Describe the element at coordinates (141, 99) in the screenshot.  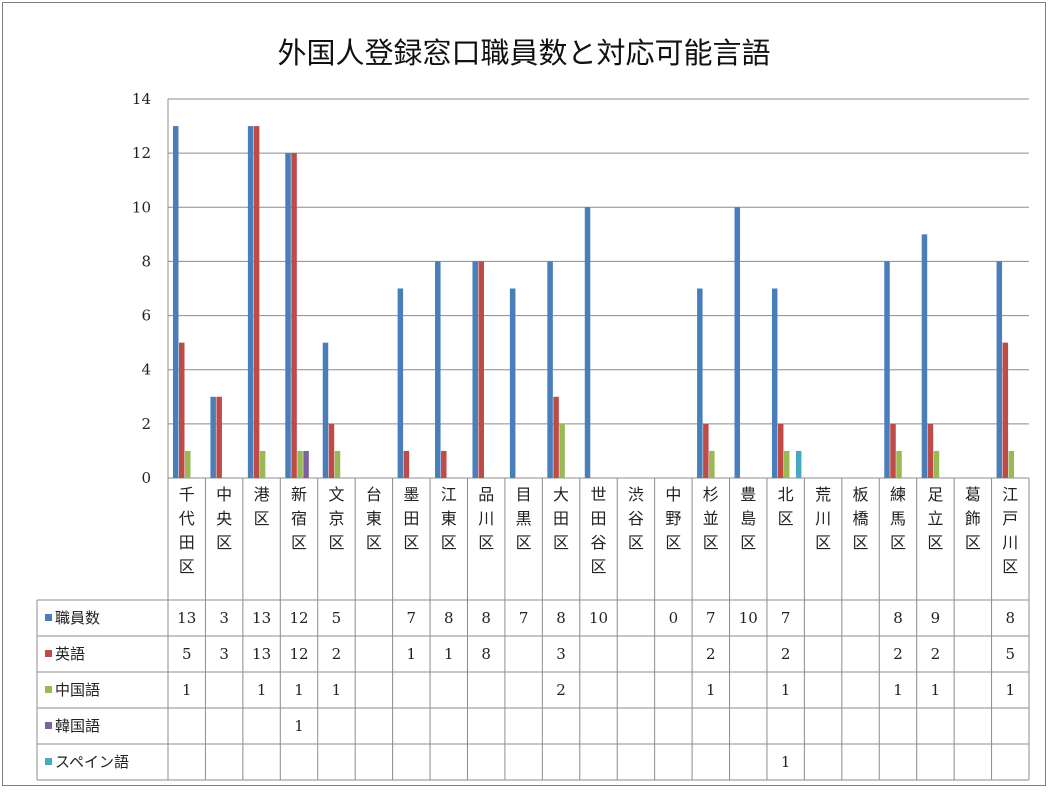
I see `y-tick-label: 14` at that location.